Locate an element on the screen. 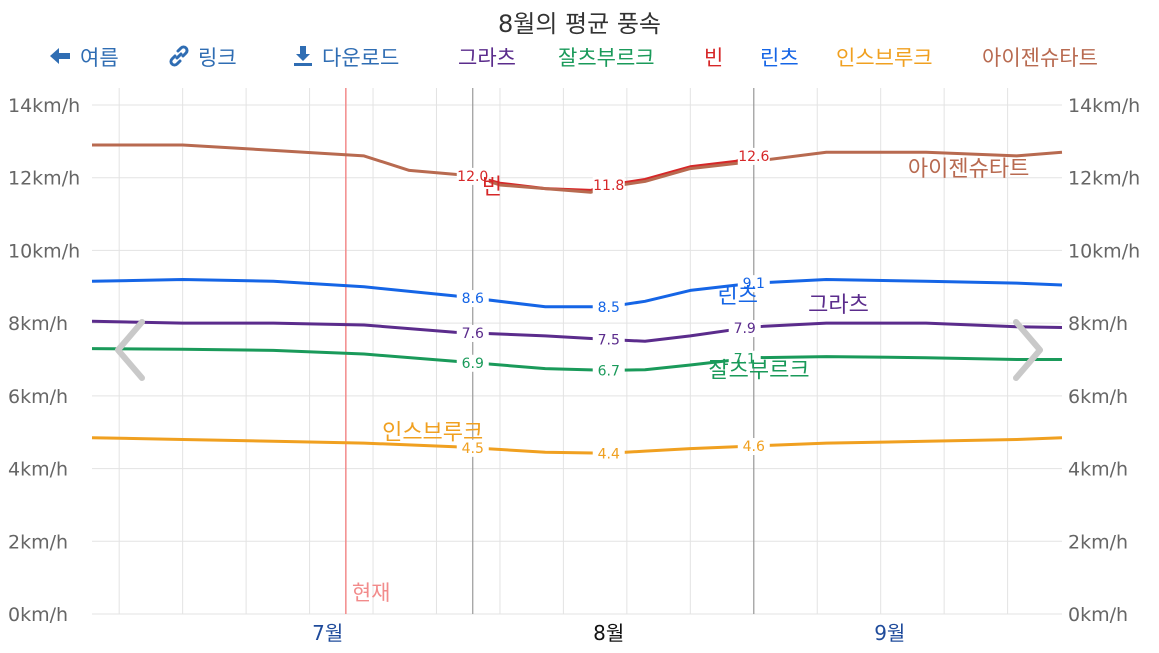 The width and height of the screenshot is (1159, 653). data-label: 4.5 is located at coordinates (473, 449).